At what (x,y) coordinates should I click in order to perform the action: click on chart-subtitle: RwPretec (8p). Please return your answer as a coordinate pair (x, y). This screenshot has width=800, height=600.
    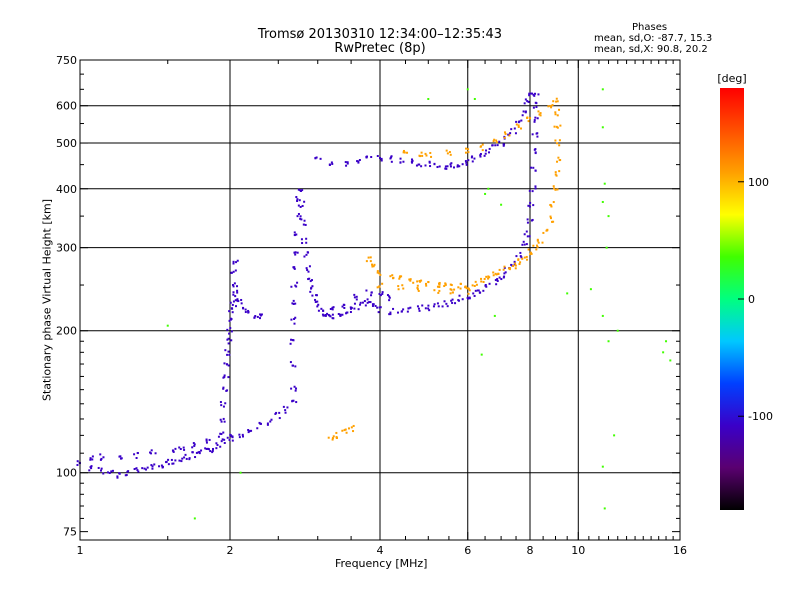
    Looking at the image, I should click on (380, 48).